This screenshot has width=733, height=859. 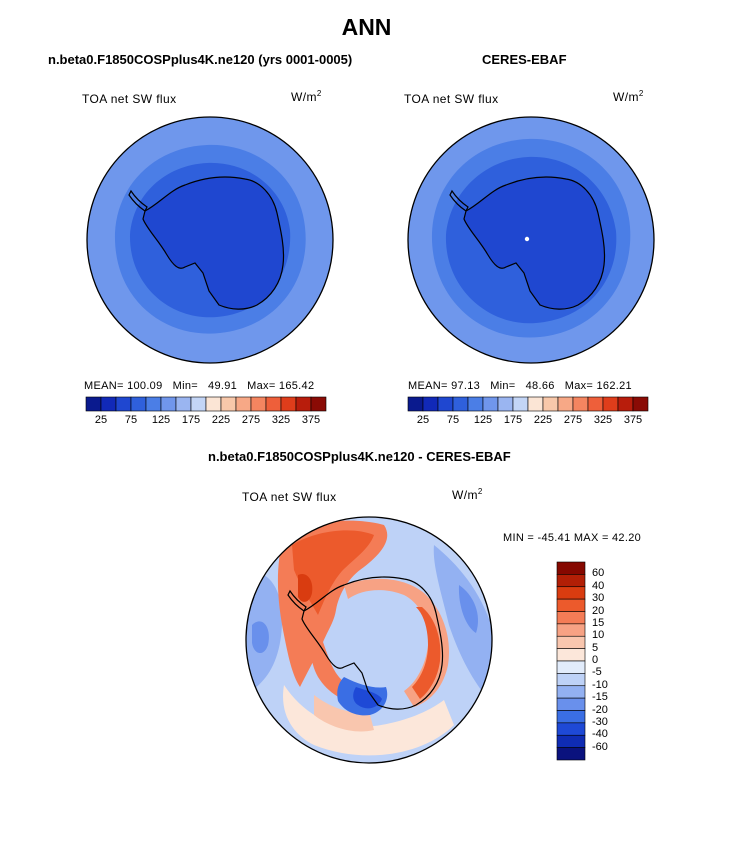 I want to click on diff-minmax: MIN = -45.41 MAX = 42.20, so click(x=572, y=538).